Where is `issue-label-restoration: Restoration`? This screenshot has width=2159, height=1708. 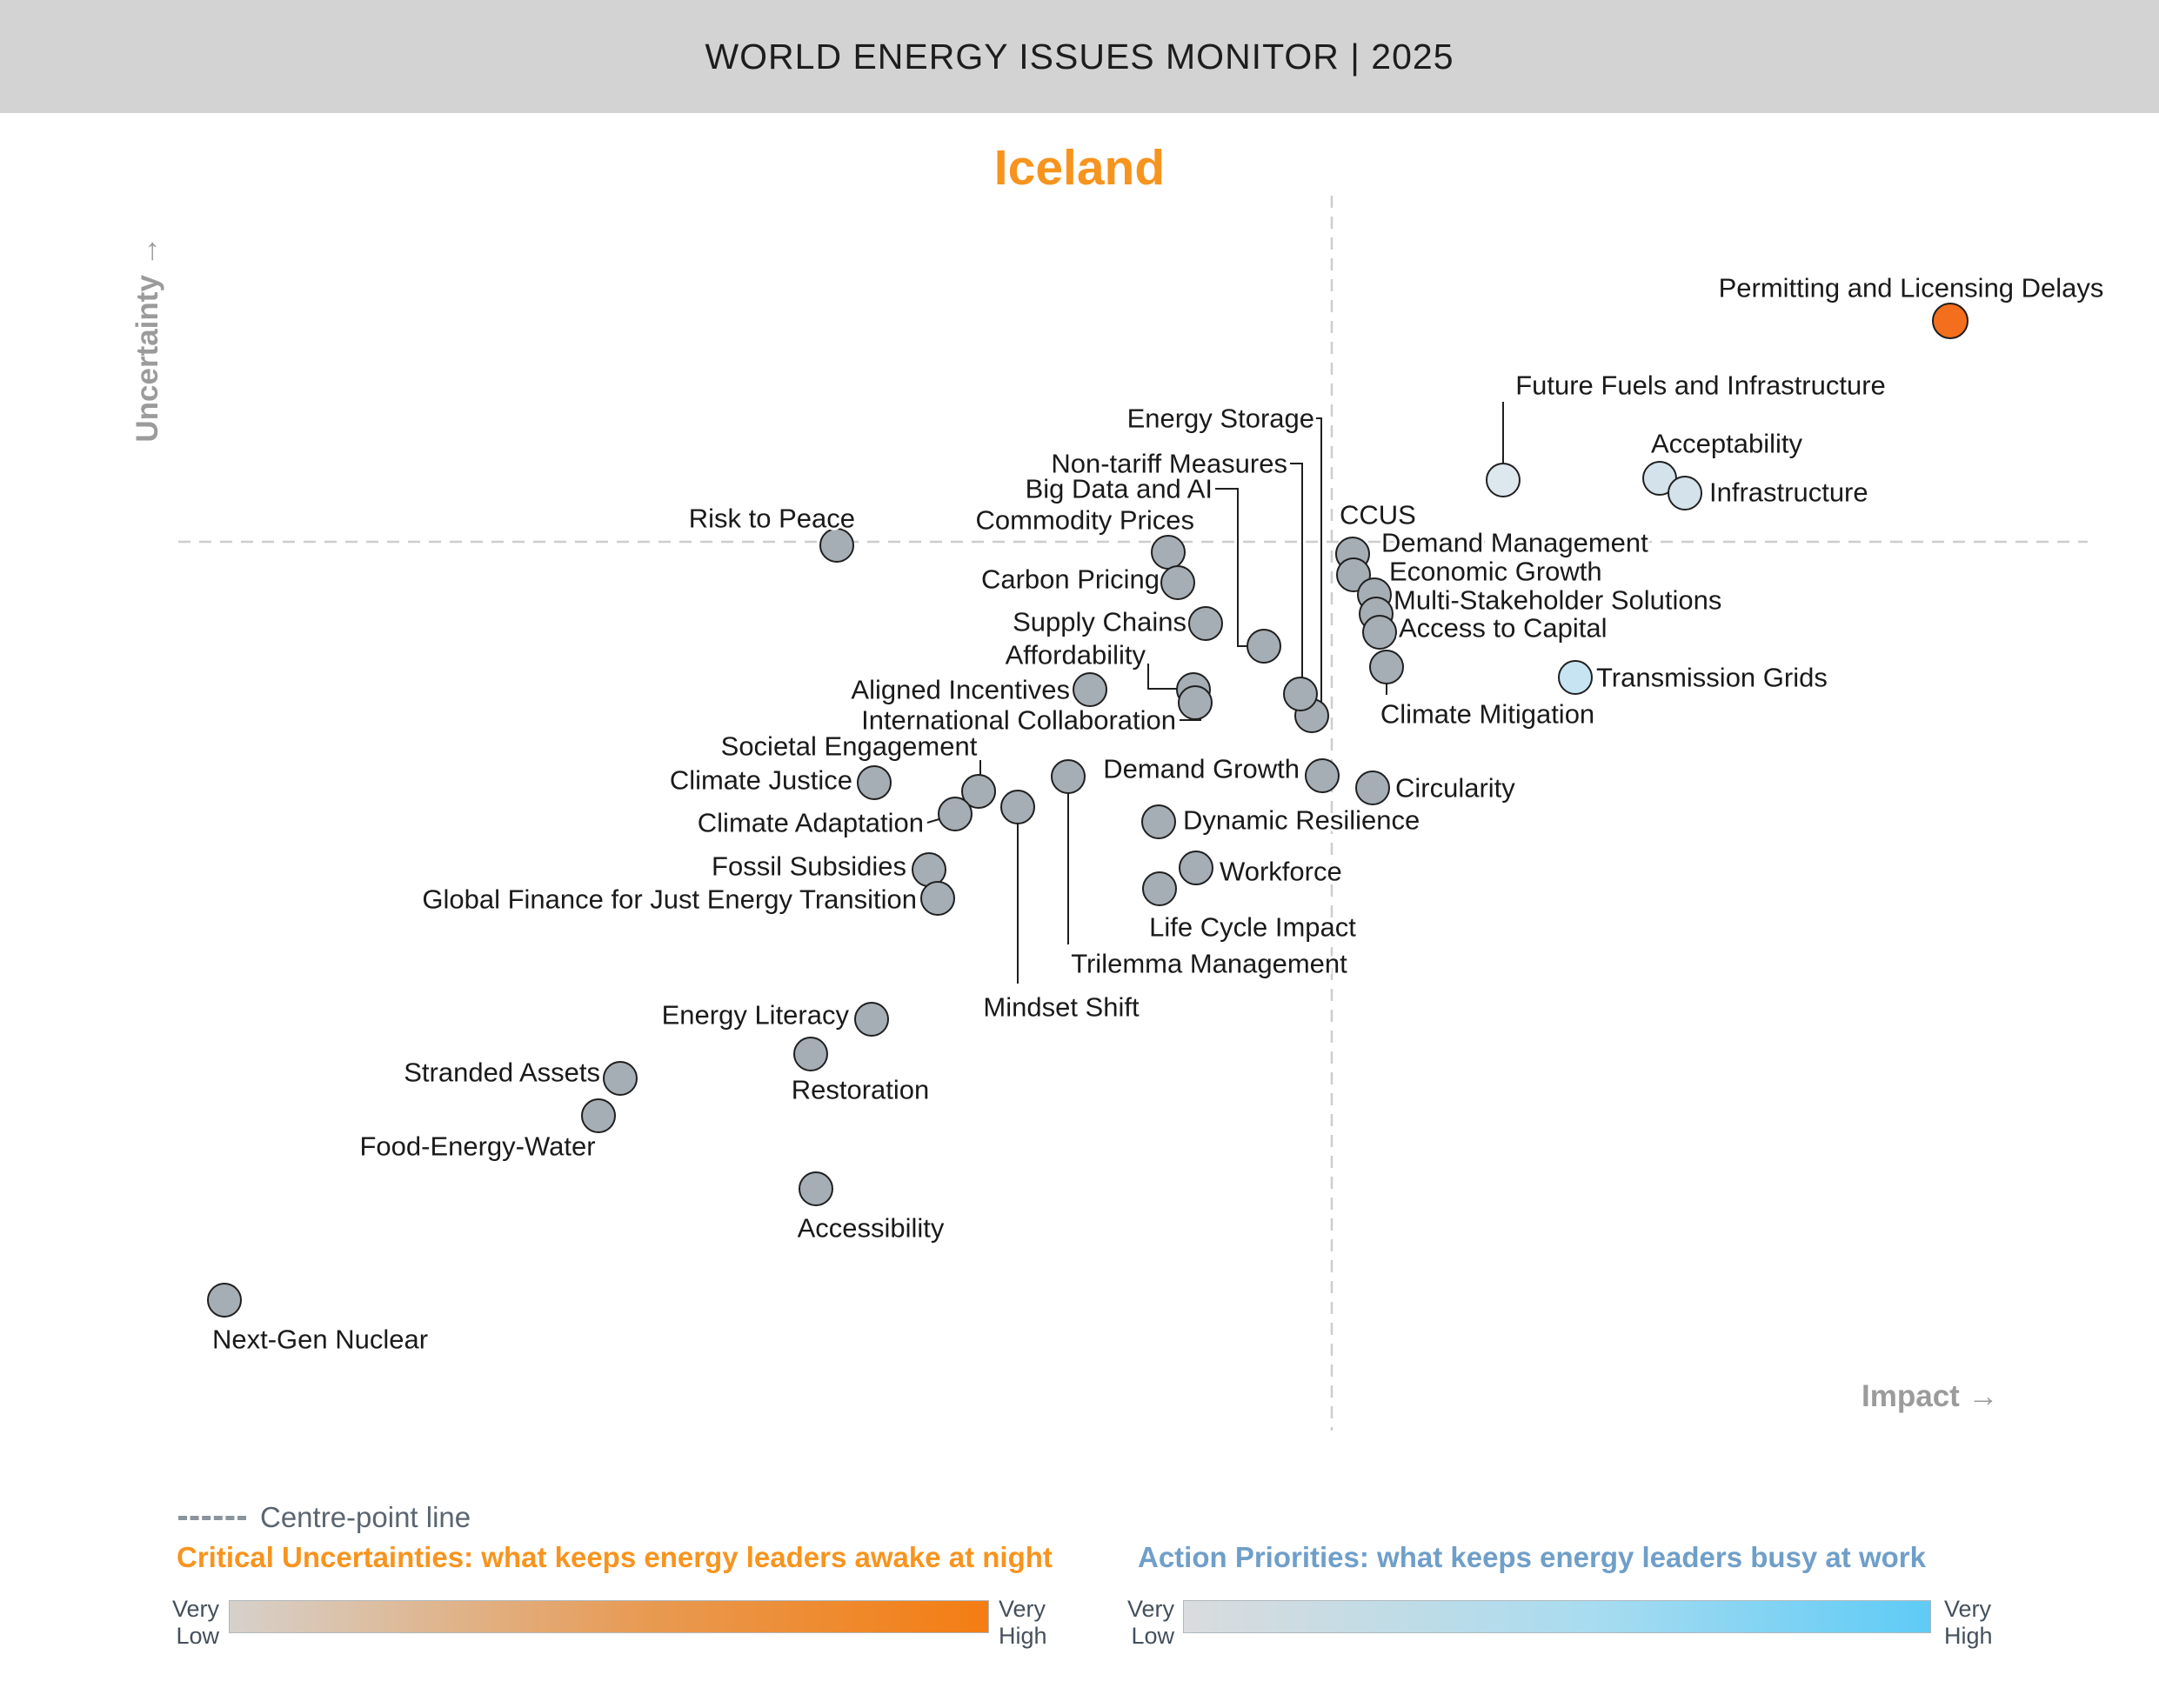 issue-label-restoration: Restoration is located at coordinates (861, 1090).